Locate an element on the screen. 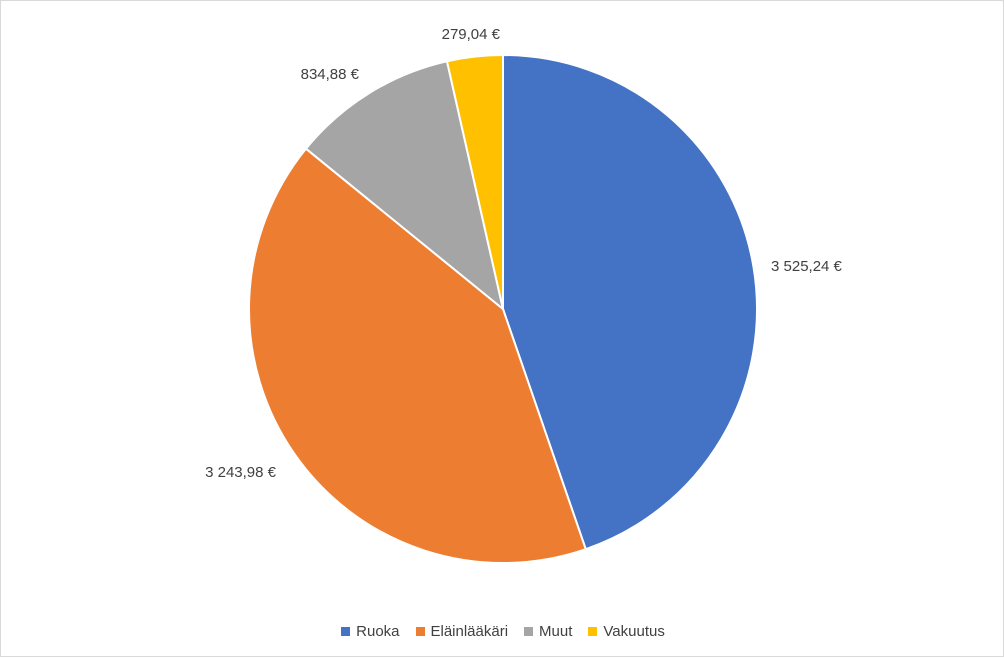 The image size is (1004, 658). legend-item-vakuutus: Vakuutus is located at coordinates (626, 631).